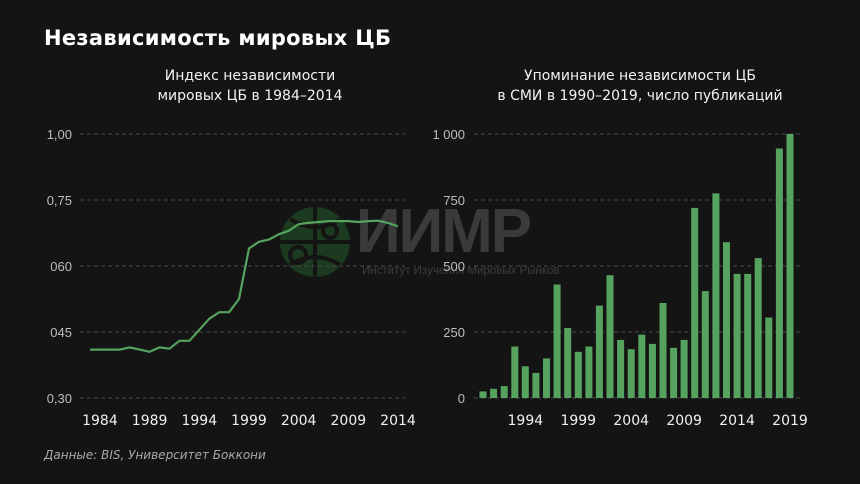  Describe the element at coordinates (249, 421) in the screenshot. I see `line-chart-x-tick: 1999` at that location.